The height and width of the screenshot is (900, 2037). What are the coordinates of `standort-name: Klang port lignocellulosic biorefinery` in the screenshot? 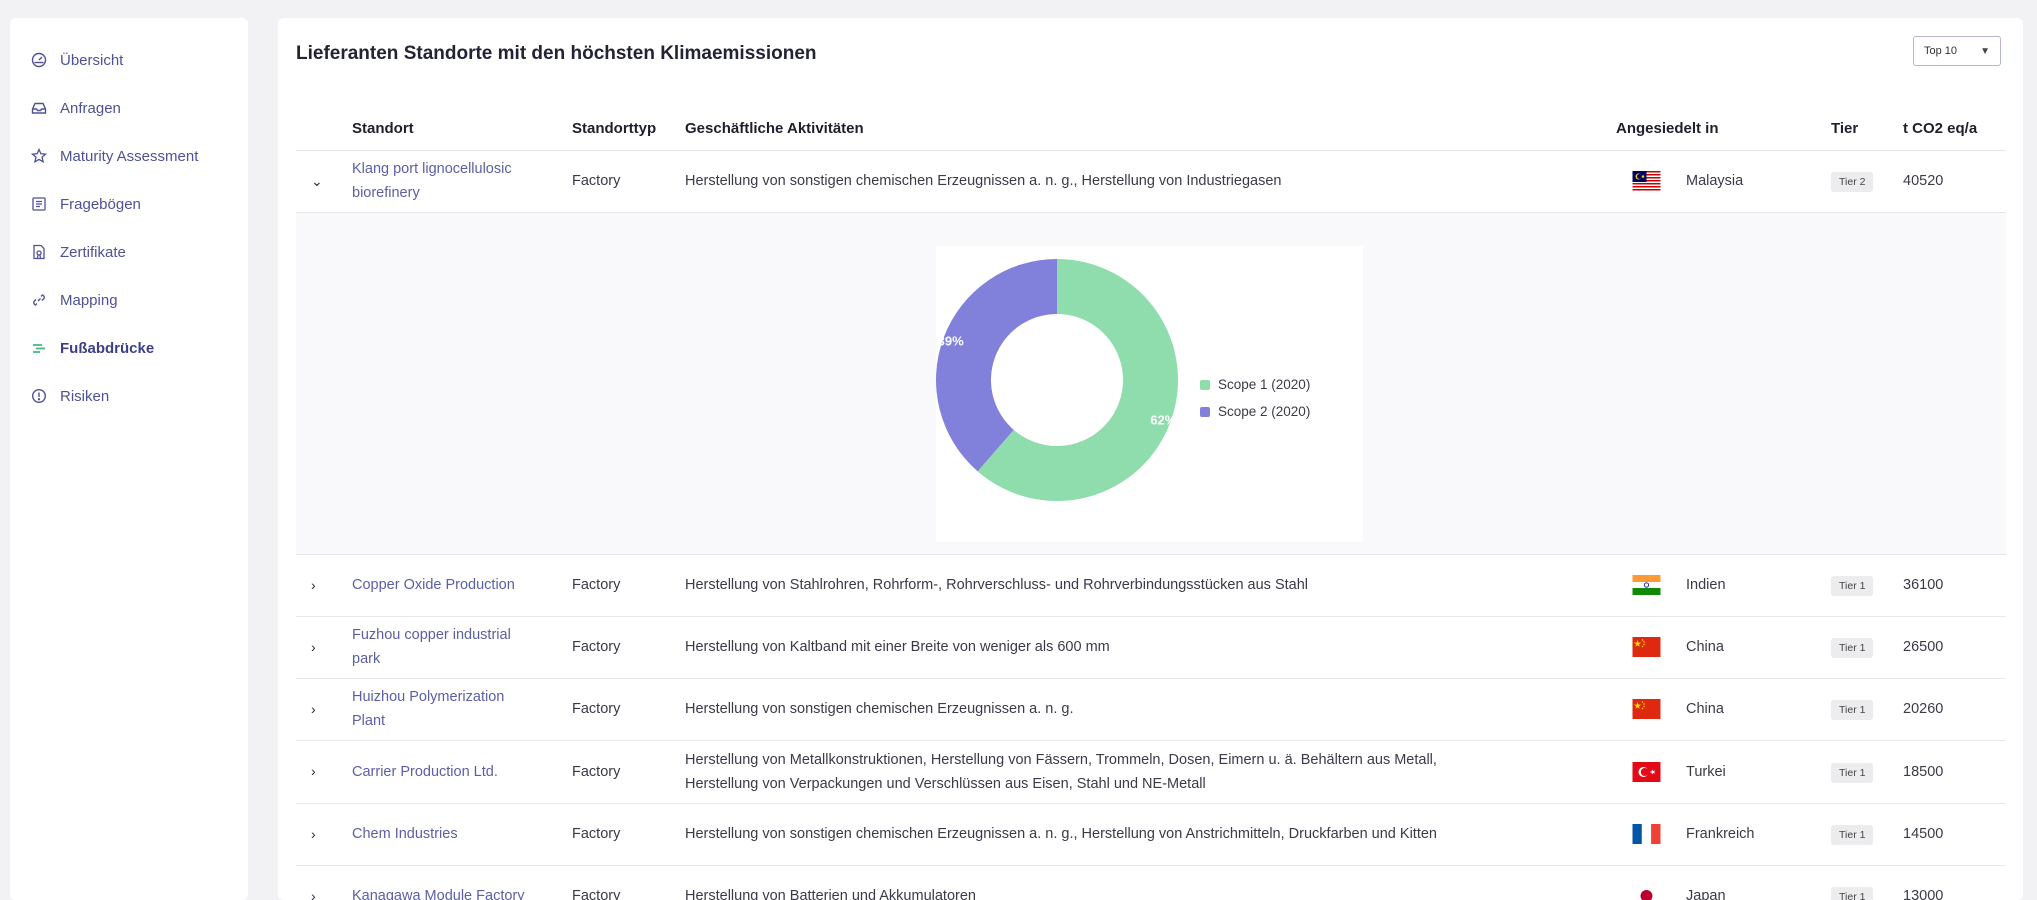 It's located at (462, 181).